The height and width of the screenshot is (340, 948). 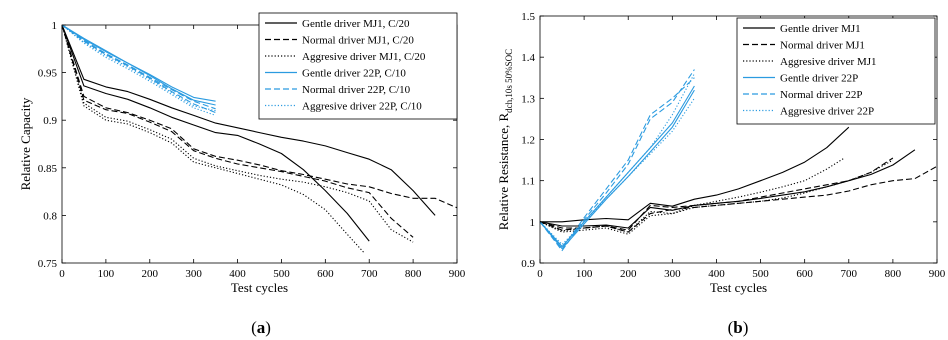 I want to click on panel-b-x-axis-label: Test cycles, so click(x=738, y=287).